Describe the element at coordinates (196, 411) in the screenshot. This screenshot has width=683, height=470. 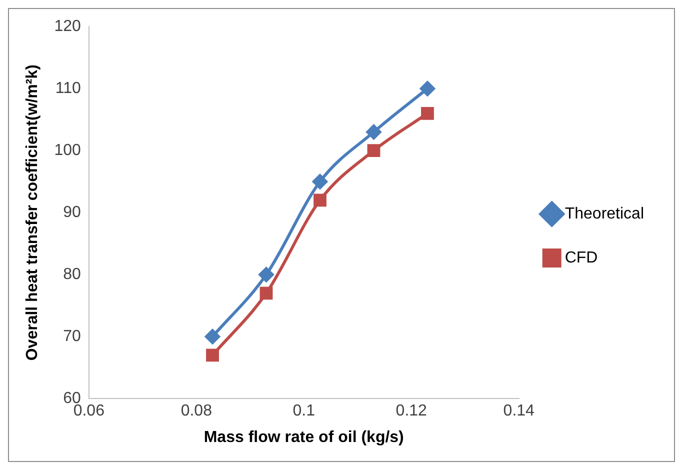
I see `x-tick-label: 0.08` at that location.